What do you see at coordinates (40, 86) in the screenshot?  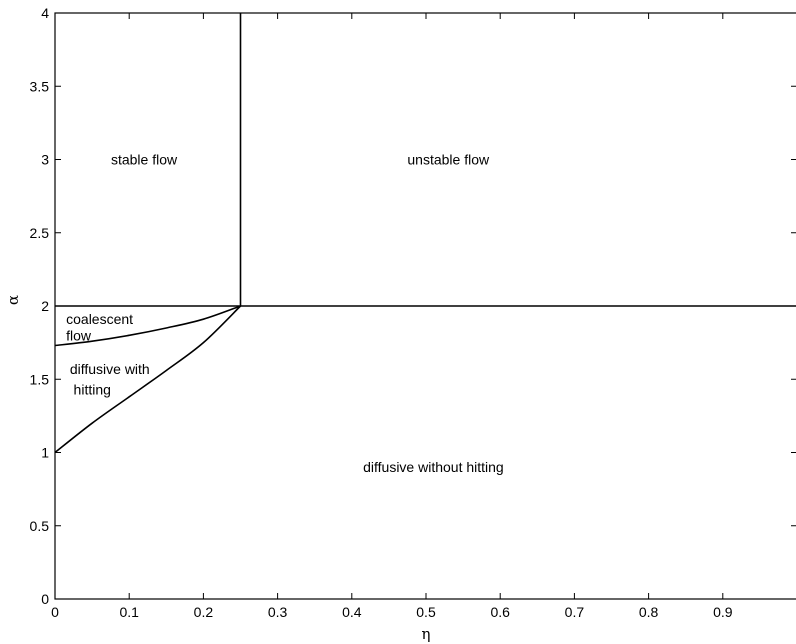 I see `y-tick-label: 3.5` at bounding box center [40, 86].